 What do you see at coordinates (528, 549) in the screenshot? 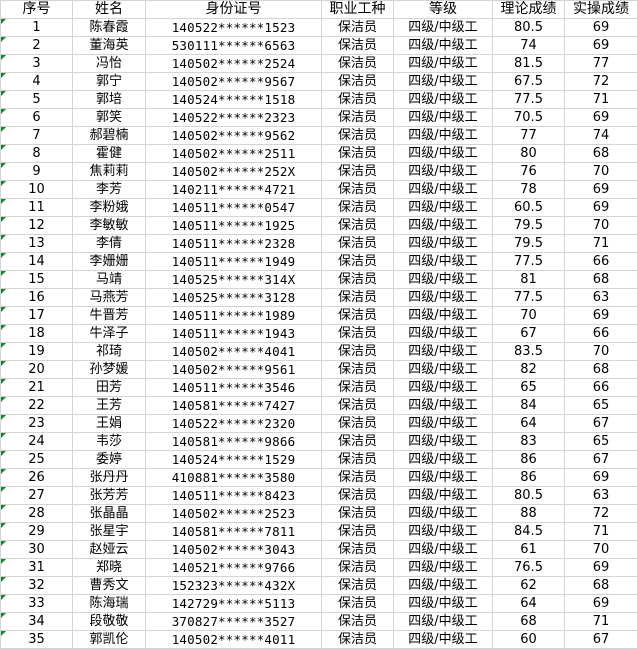
I see `cell-theory-score: 61` at bounding box center [528, 549].